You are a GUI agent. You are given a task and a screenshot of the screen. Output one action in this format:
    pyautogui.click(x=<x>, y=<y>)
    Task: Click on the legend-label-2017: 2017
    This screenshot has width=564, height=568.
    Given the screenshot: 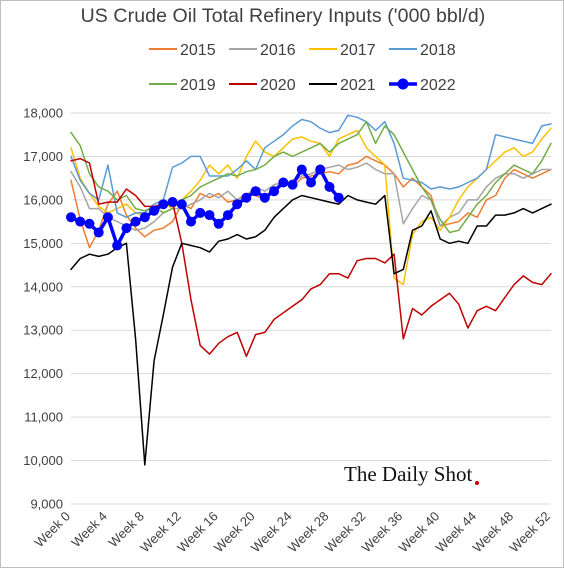 What is the action you would take?
    pyautogui.click(x=358, y=50)
    